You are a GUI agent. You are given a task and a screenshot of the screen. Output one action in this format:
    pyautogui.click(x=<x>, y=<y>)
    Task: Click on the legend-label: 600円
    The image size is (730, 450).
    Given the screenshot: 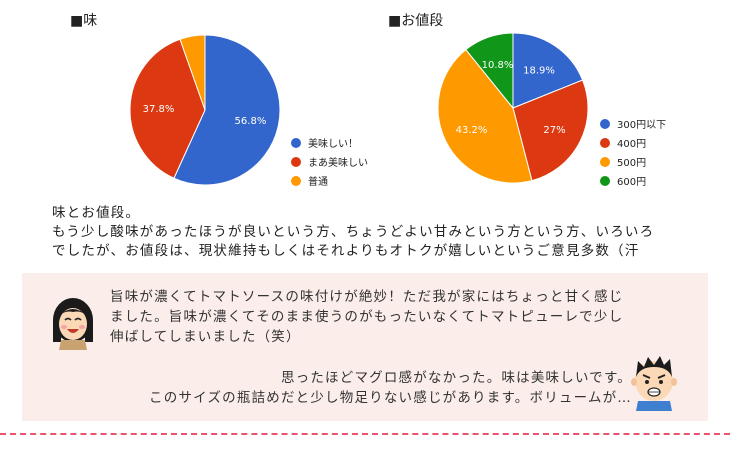 What is the action you would take?
    pyautogui.click(x=631, y=182)
    